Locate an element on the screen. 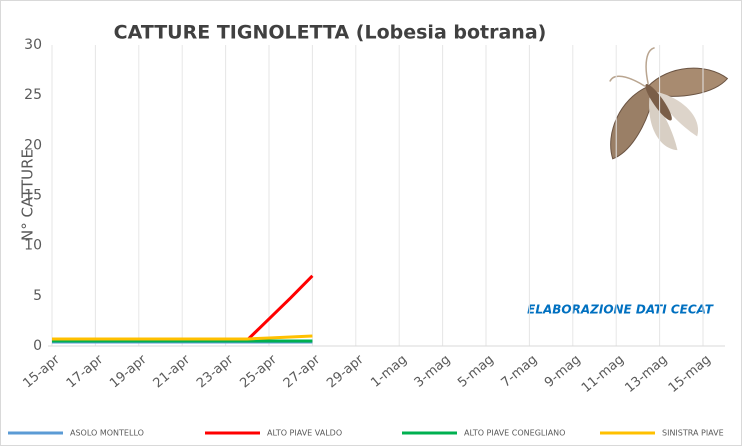 Image resolution: width=742 pixels, height=446 pixels. legend-label: ALTO PIAVE VALDO is located at coordinates (304, 433).